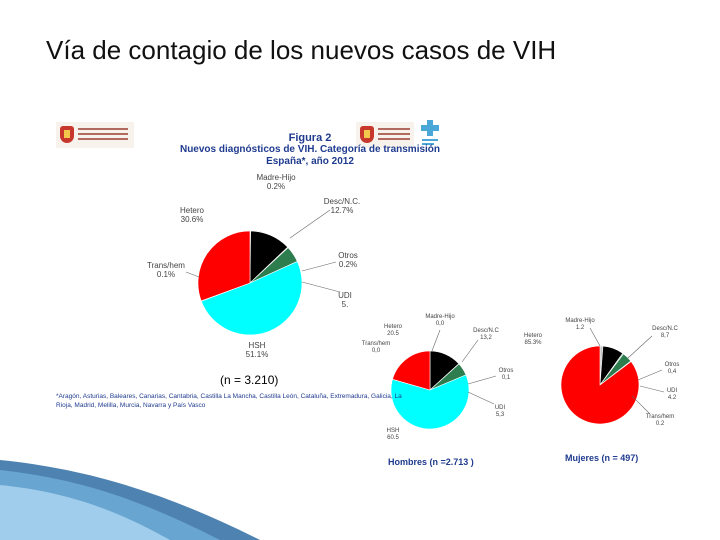 The height and width of the screenshot is (540, 720). I want to click on label-udi-line: 5., so click(345, 304).